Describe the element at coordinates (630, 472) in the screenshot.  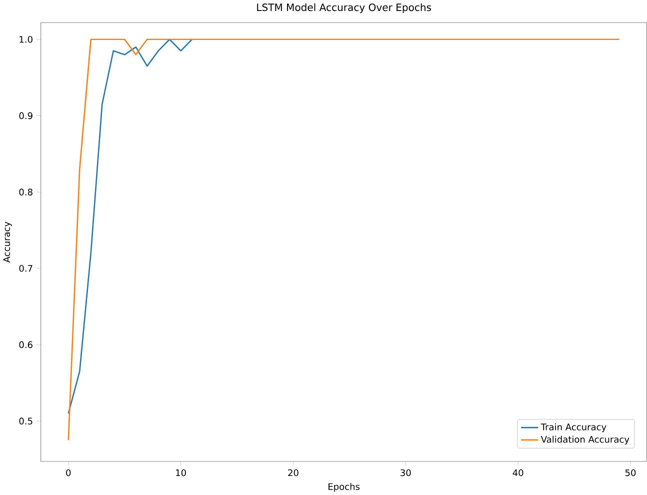
I see `x-tick-label: 50` at that location.